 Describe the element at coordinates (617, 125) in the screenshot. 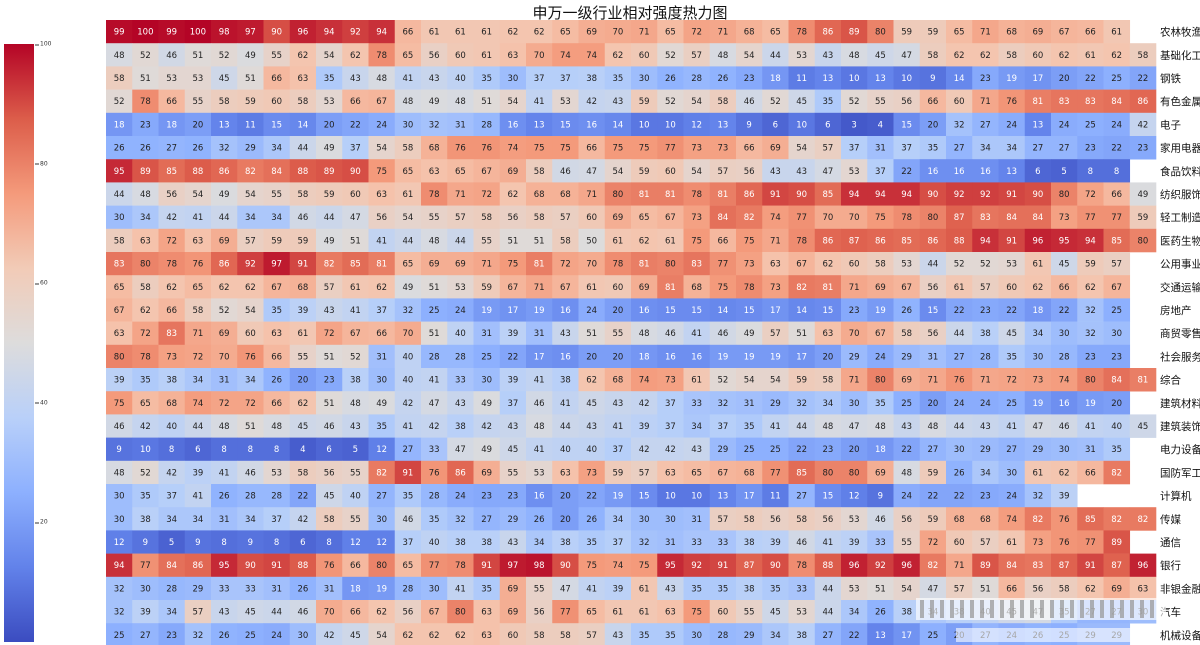

I see `heatmap-cell-label: 14` at that location.